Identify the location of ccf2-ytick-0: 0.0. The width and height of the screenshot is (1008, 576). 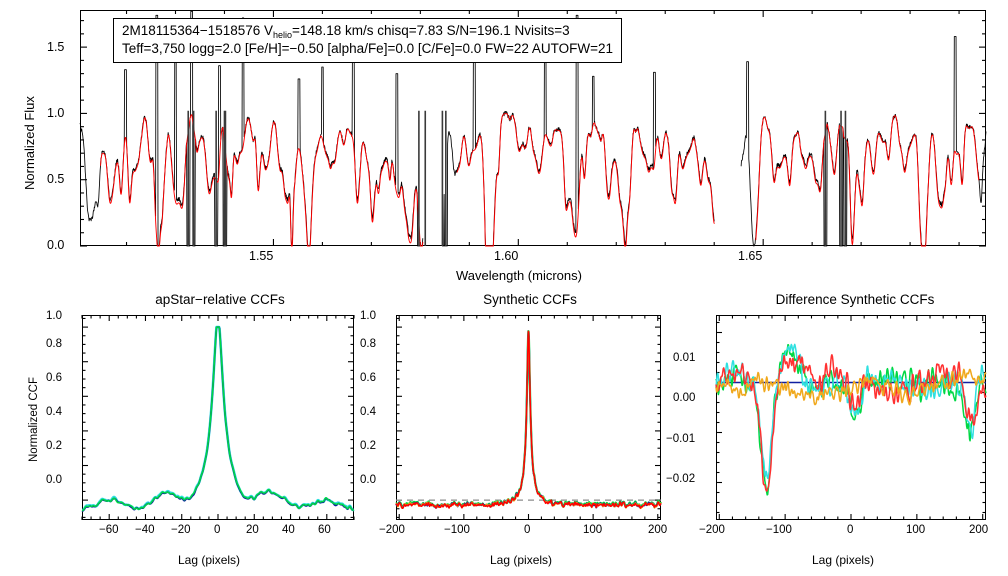
(368, 480).